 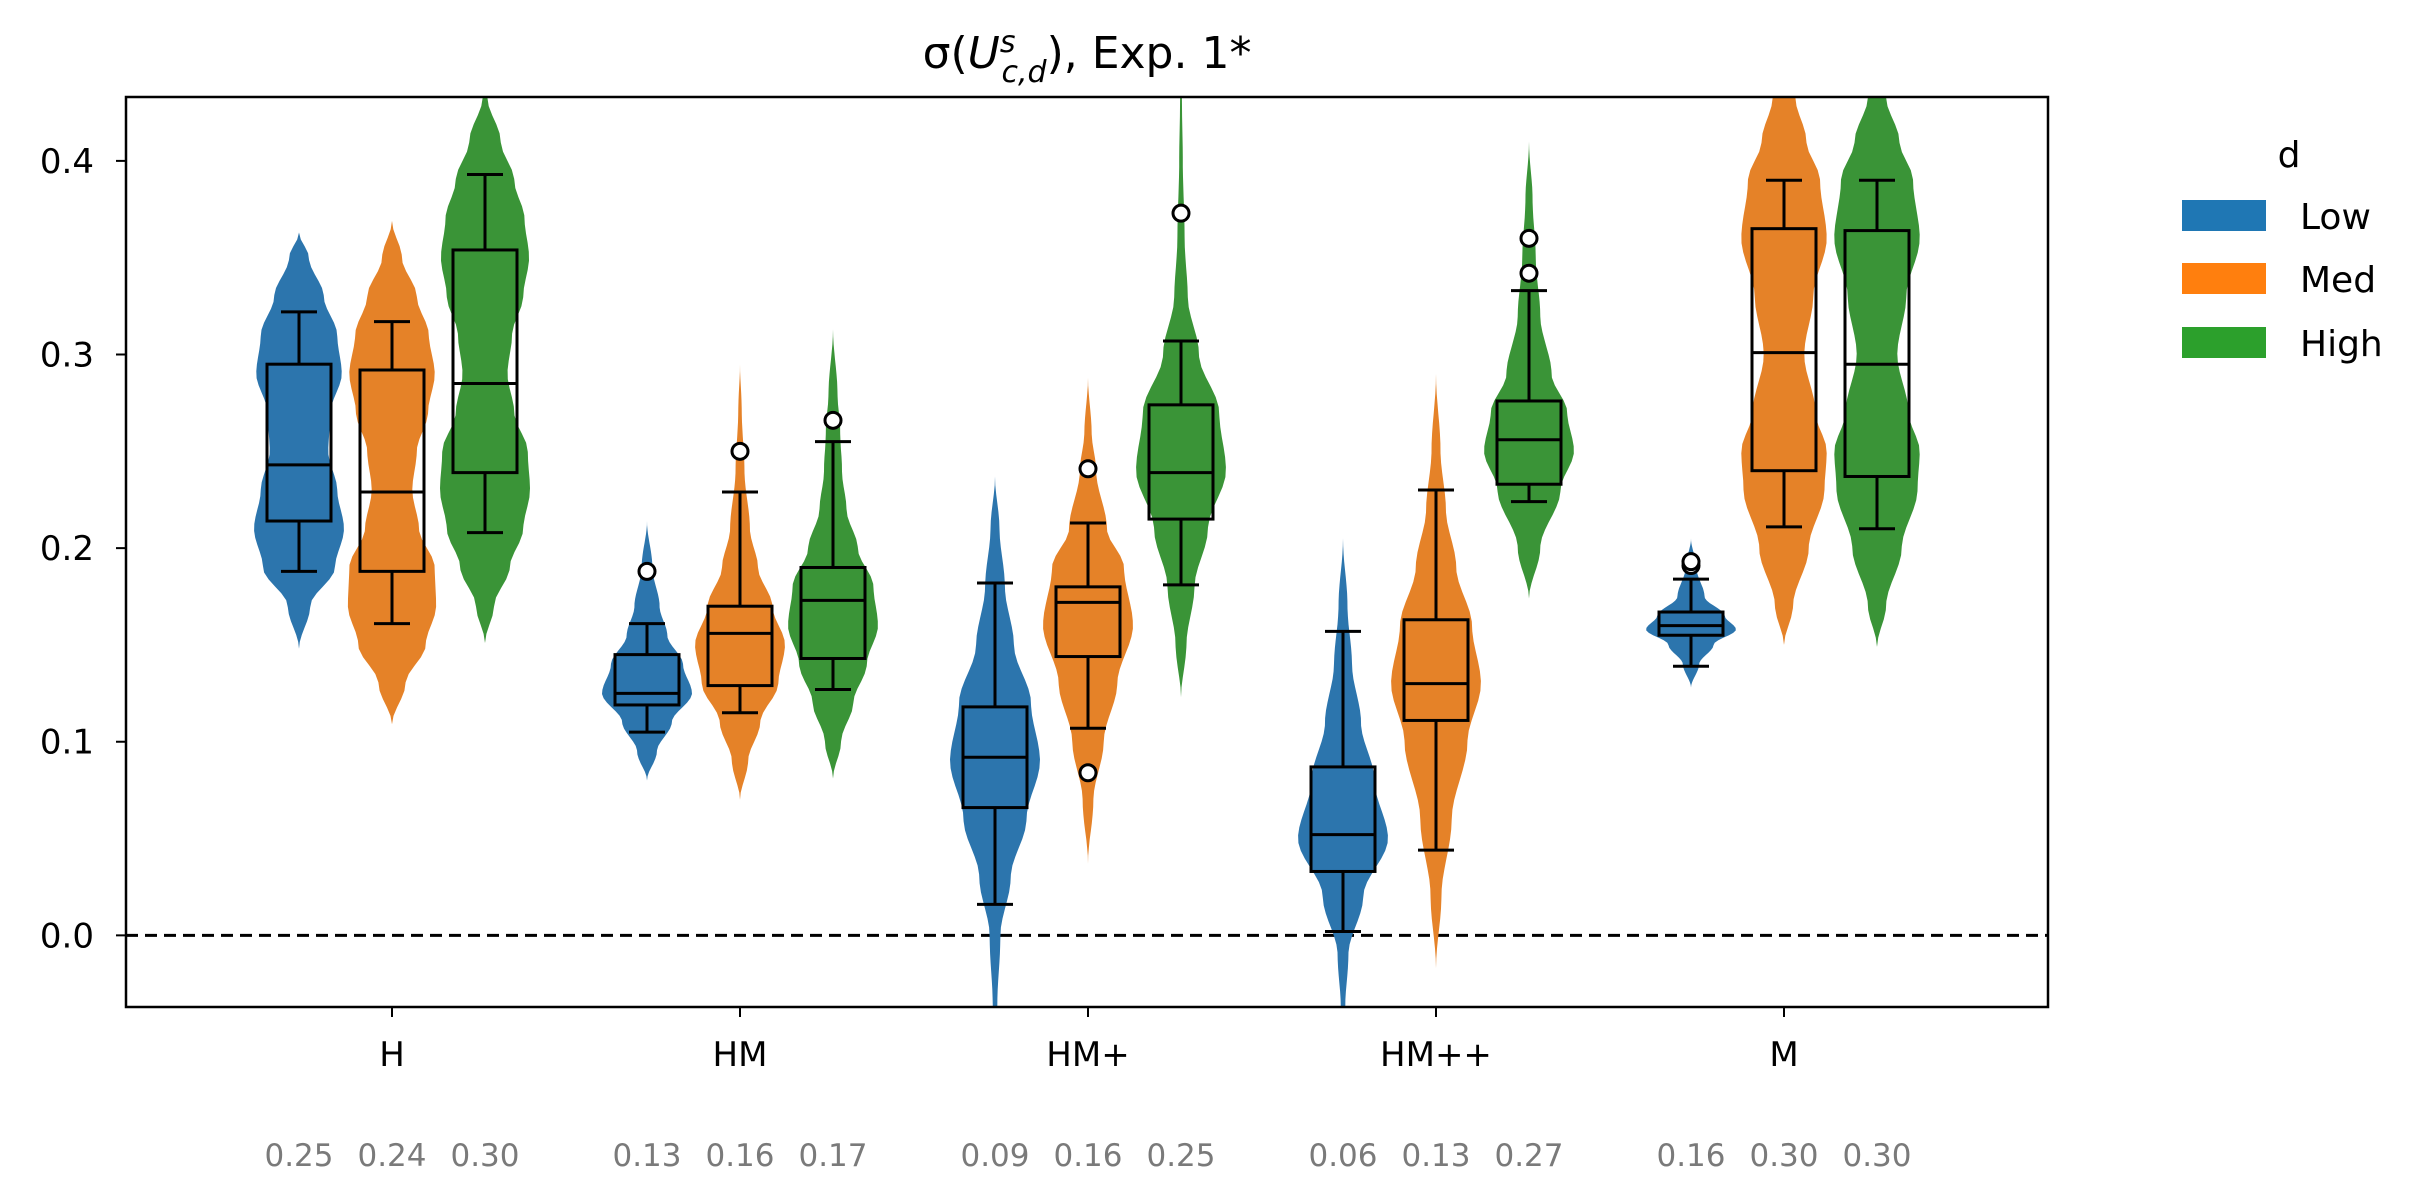 I want to click on box-h-low, so click(x=299, y=442).